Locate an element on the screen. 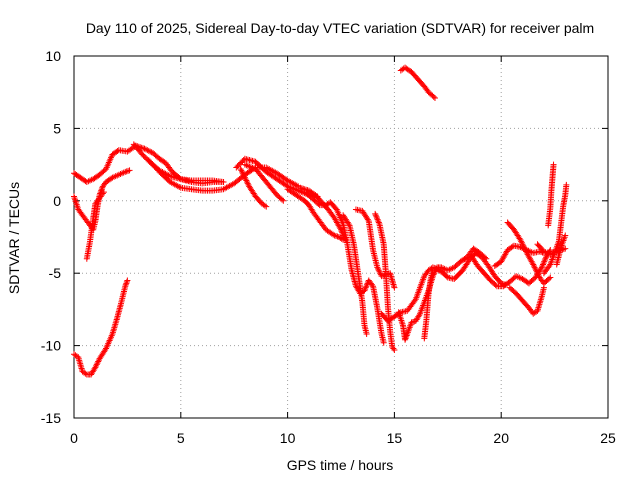 The image size is (640, 480). x-tick-label: 0 is located at coordinates (74, 438).